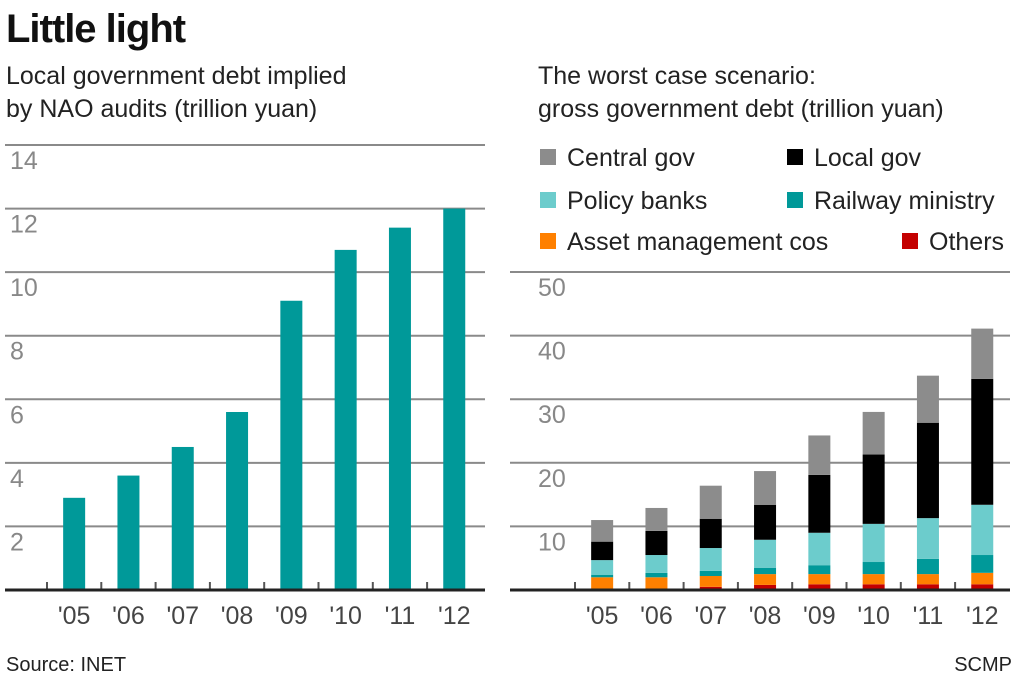  Describe the element at coordinates (66, 665) in the screenshot. I see `source-note: Source: INET` at that location.